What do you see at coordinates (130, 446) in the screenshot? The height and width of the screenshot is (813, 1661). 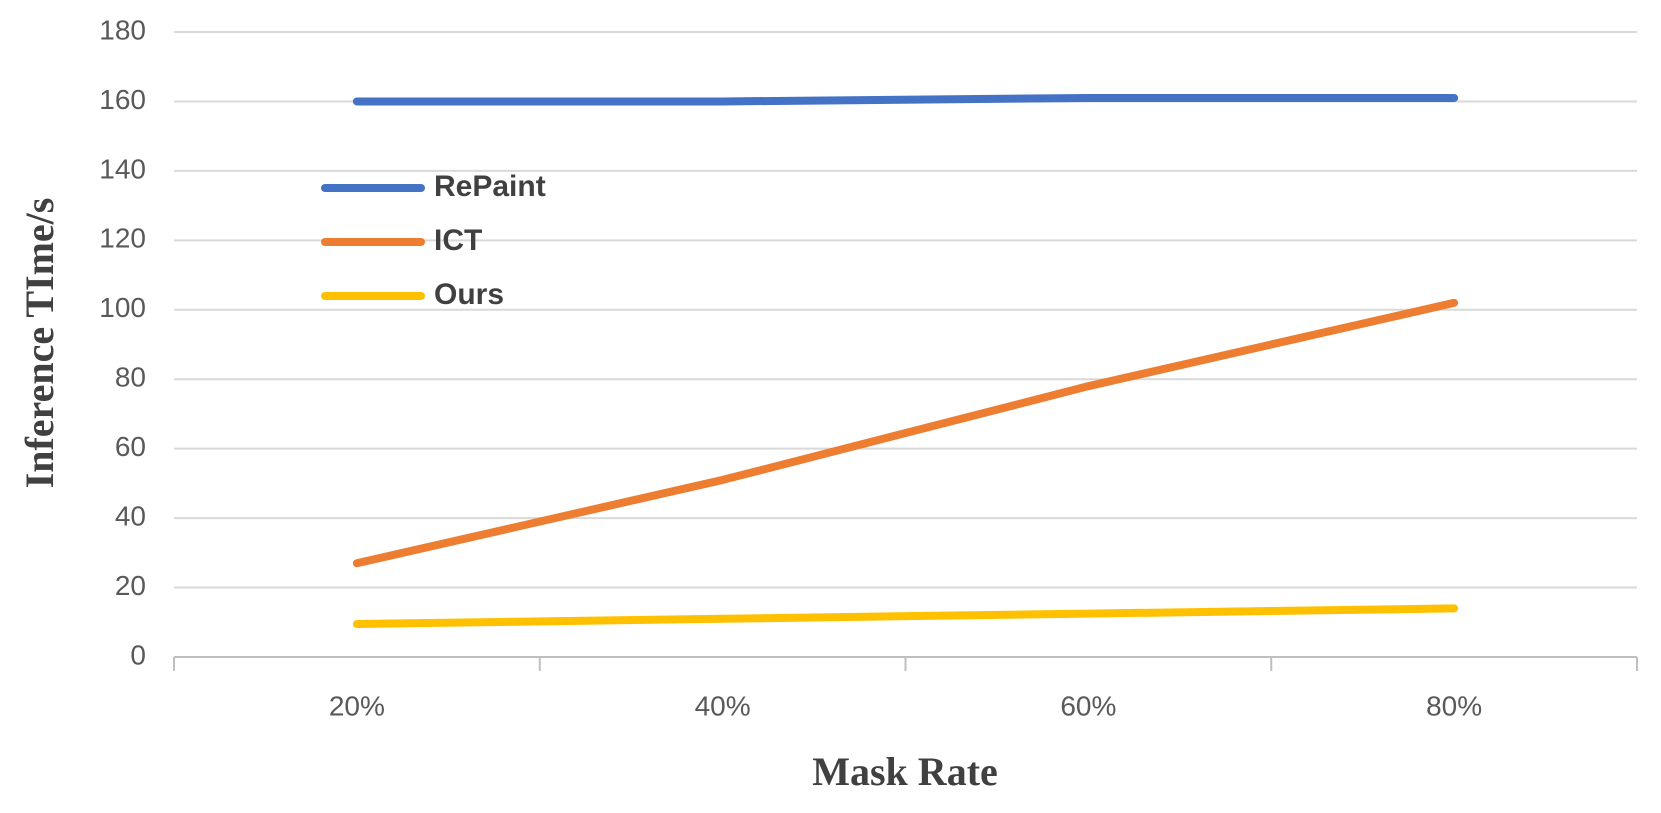 I see `y-tick-label: 60` at bounding box center [130, 446].